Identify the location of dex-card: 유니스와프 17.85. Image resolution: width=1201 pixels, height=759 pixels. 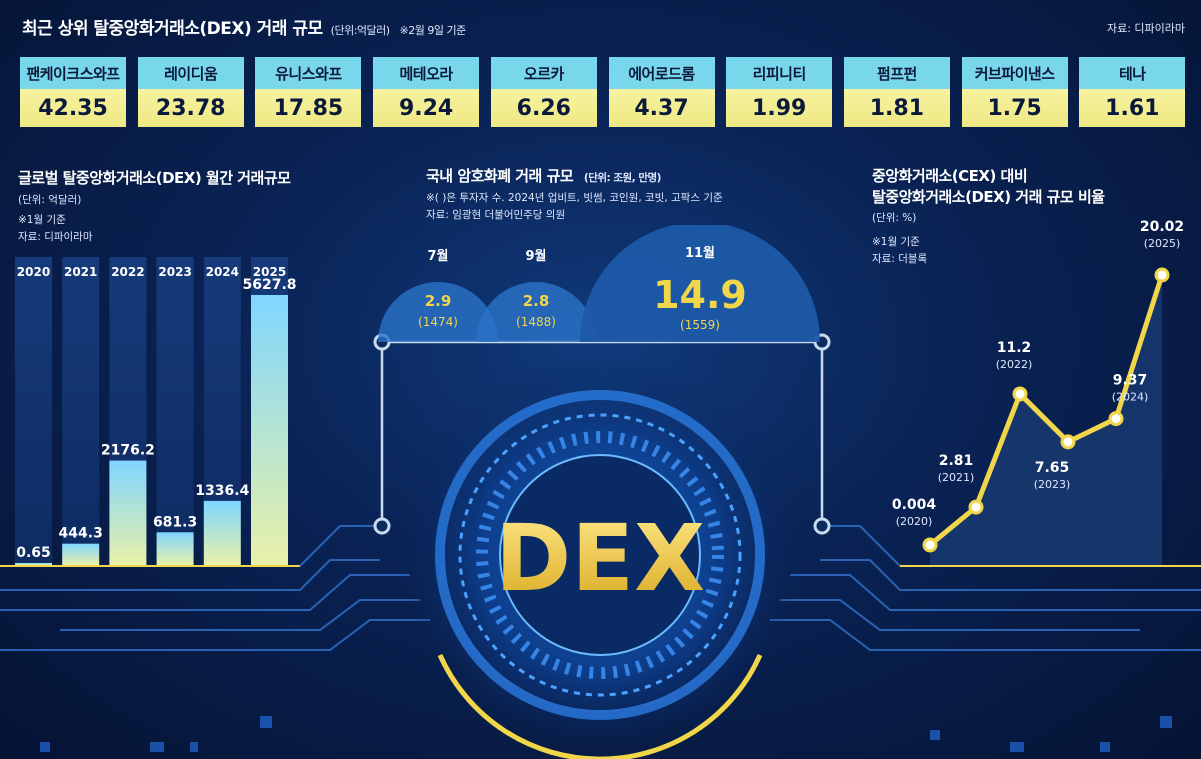
(308, 92).